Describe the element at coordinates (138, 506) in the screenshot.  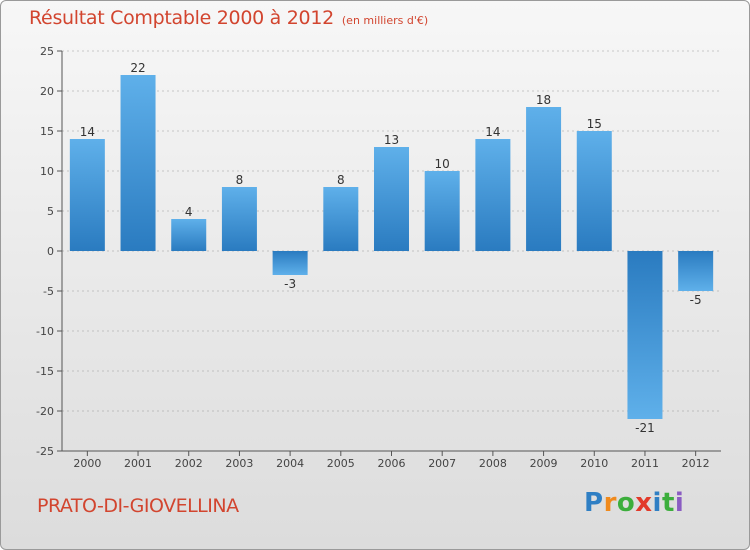
I see `commune-name: PRATO-DI-GIOVELLINA` at that location.